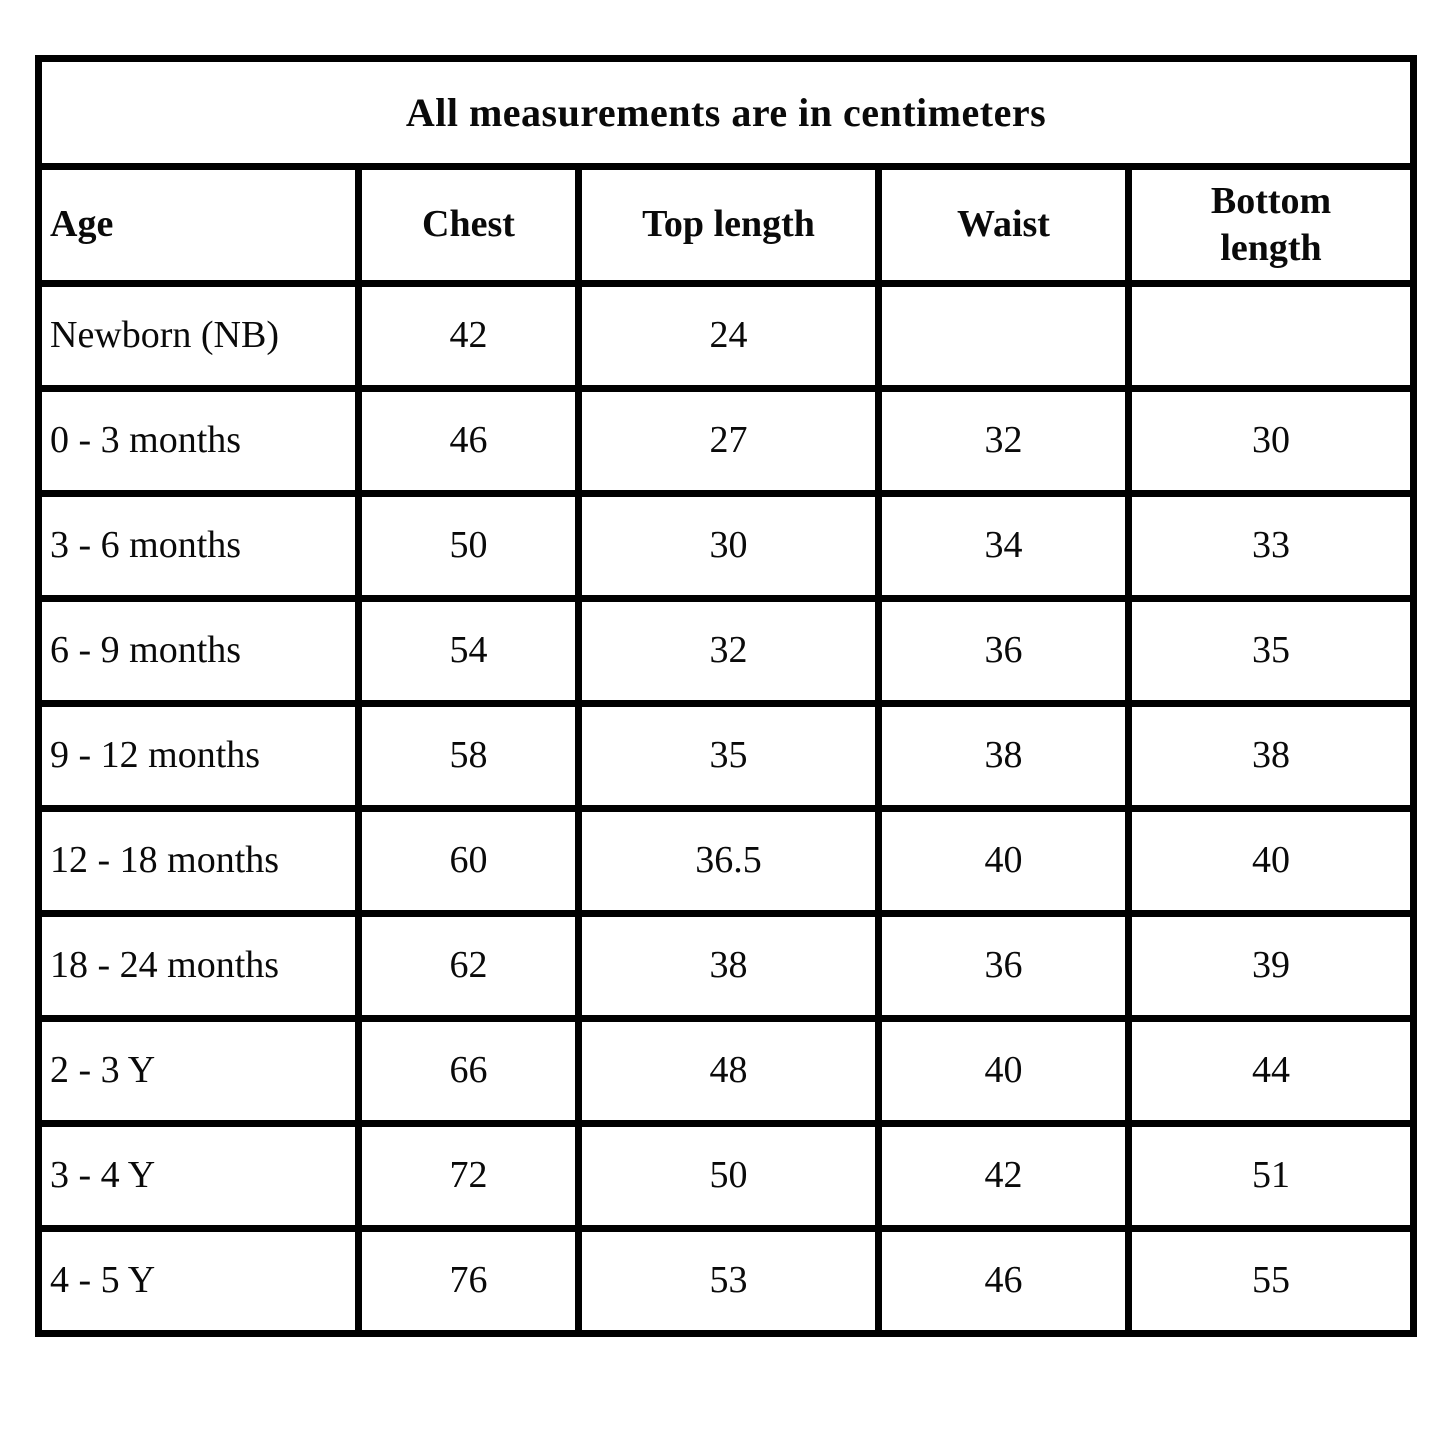  Describe the element at coordinates (1003, 546) in the screenshot. I see `table-cell: 34` at that location.